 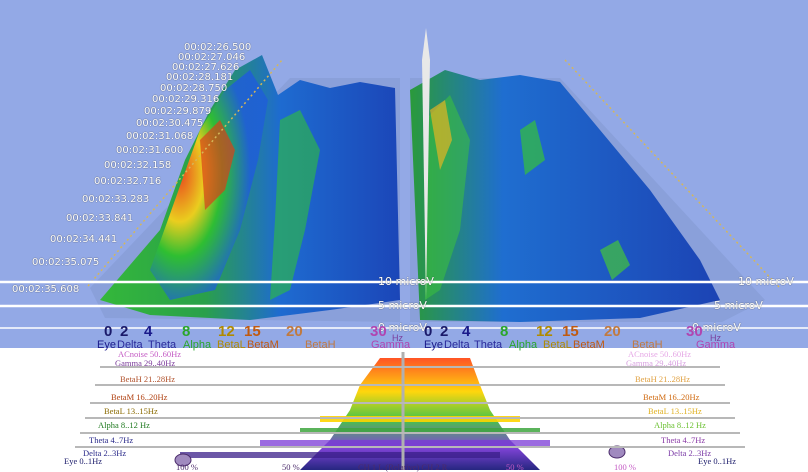 What do you see at coordinates (433, 345) in the screenshot?
I see `right-band-eye: Eye` at bounding box center [433, 345].